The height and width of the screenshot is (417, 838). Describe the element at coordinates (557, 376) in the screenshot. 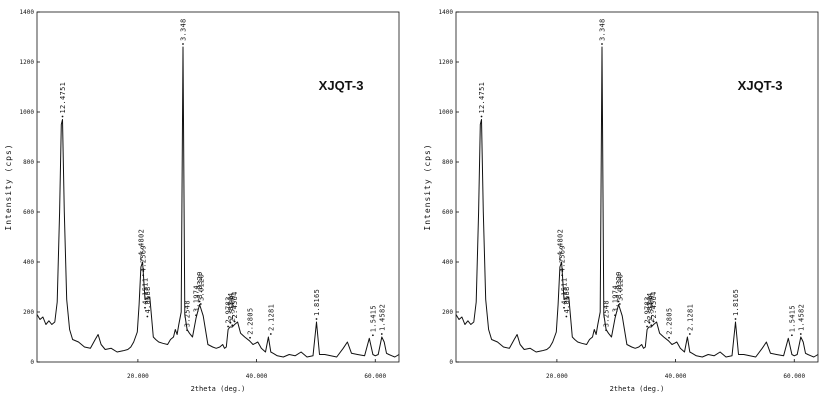

I see `chart-1-x-tick-label: 20.000` at that location.